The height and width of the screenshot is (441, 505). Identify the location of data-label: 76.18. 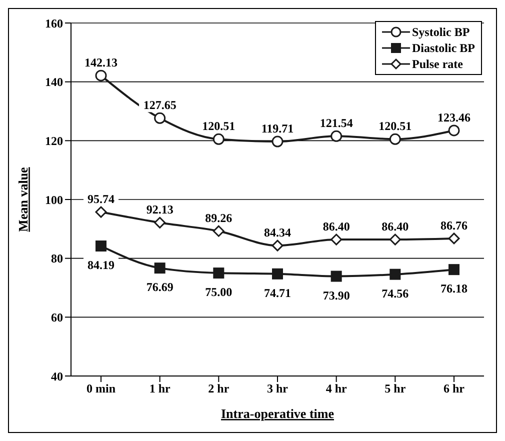
(454, 289).